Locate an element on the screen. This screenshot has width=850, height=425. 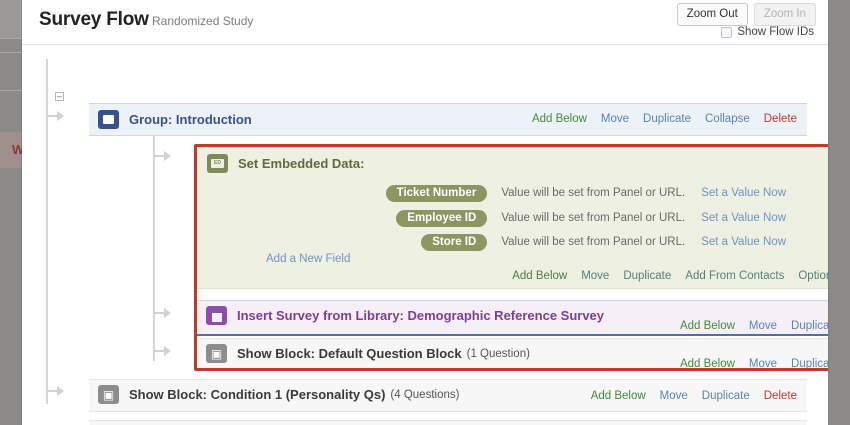
ed-duplicate-link: Duplicate is located at coordinates (647, 276).